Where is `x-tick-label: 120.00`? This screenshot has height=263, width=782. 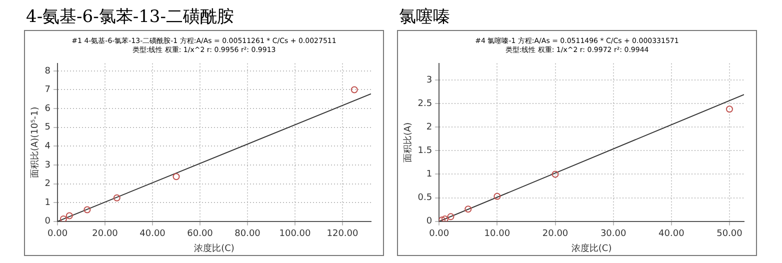
x-tick-label: 120.00 is located at coordinates (342, 234).